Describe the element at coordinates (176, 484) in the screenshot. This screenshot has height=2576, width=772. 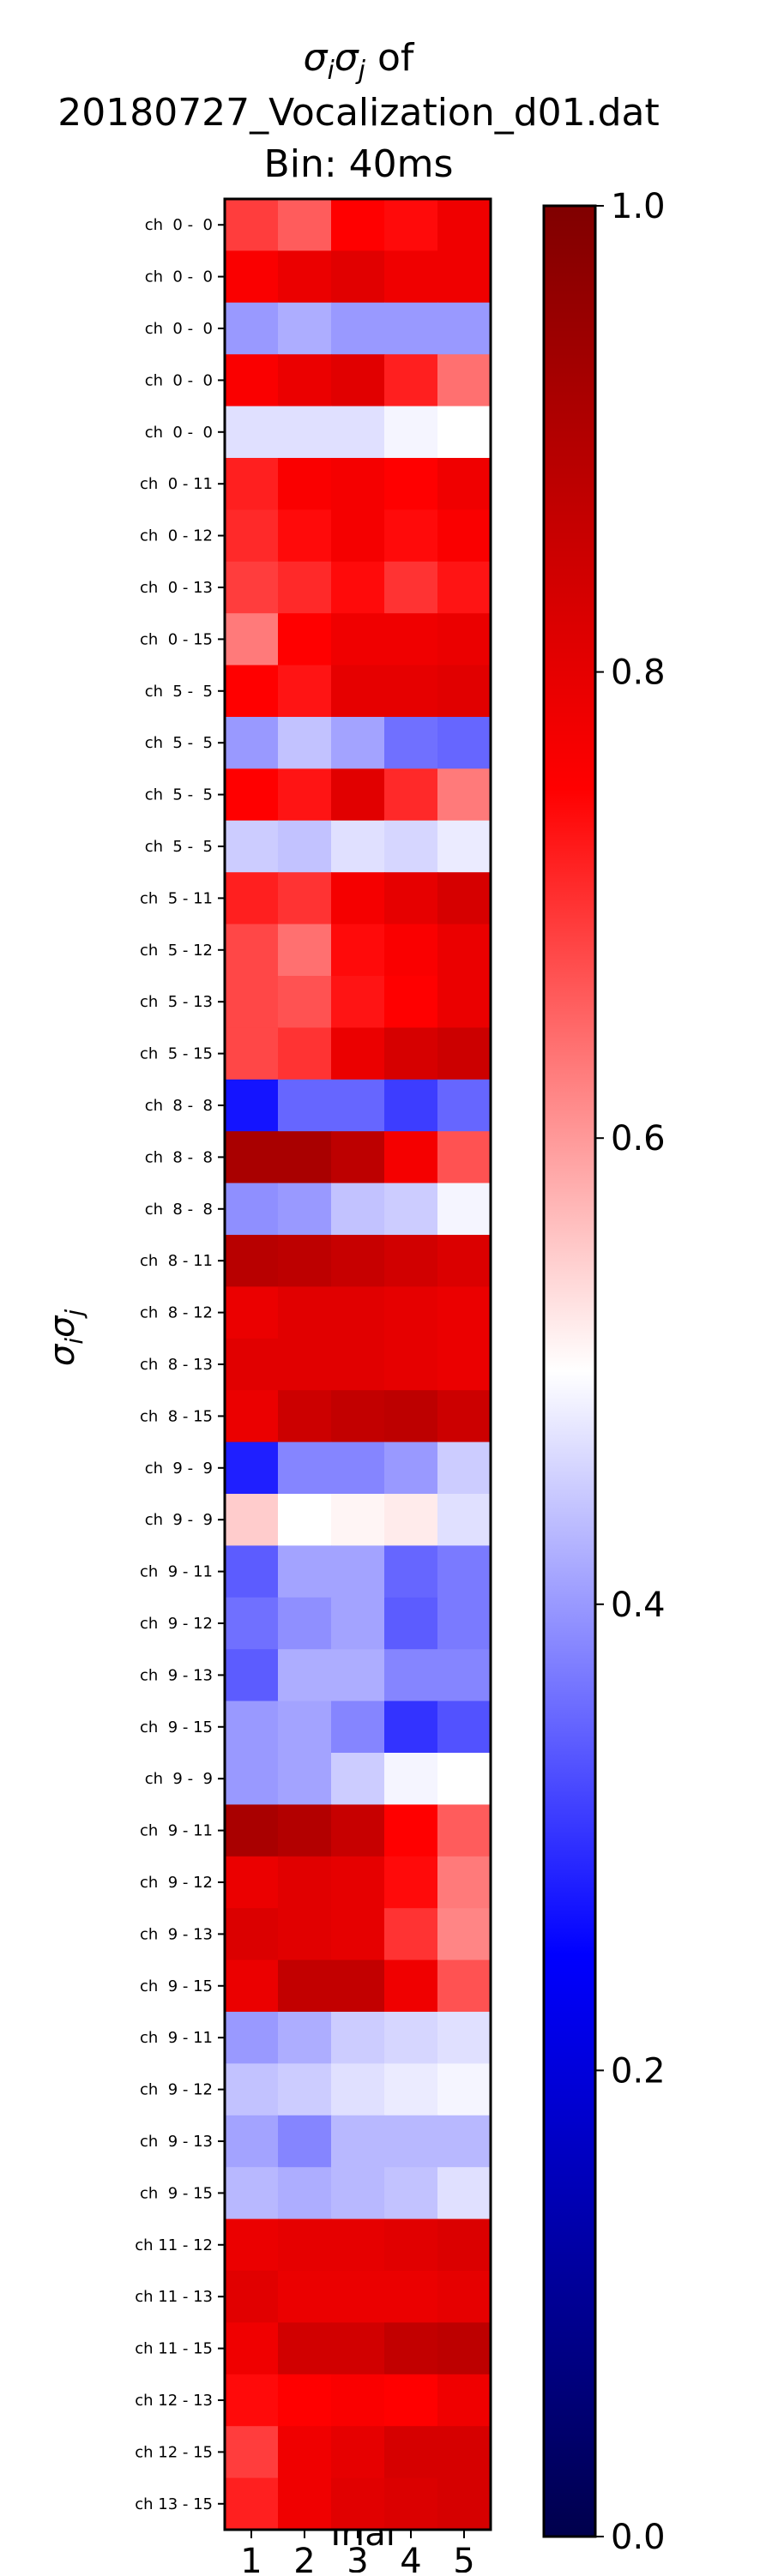
I see `y-tick-label: ch 0 - 11` at that location.